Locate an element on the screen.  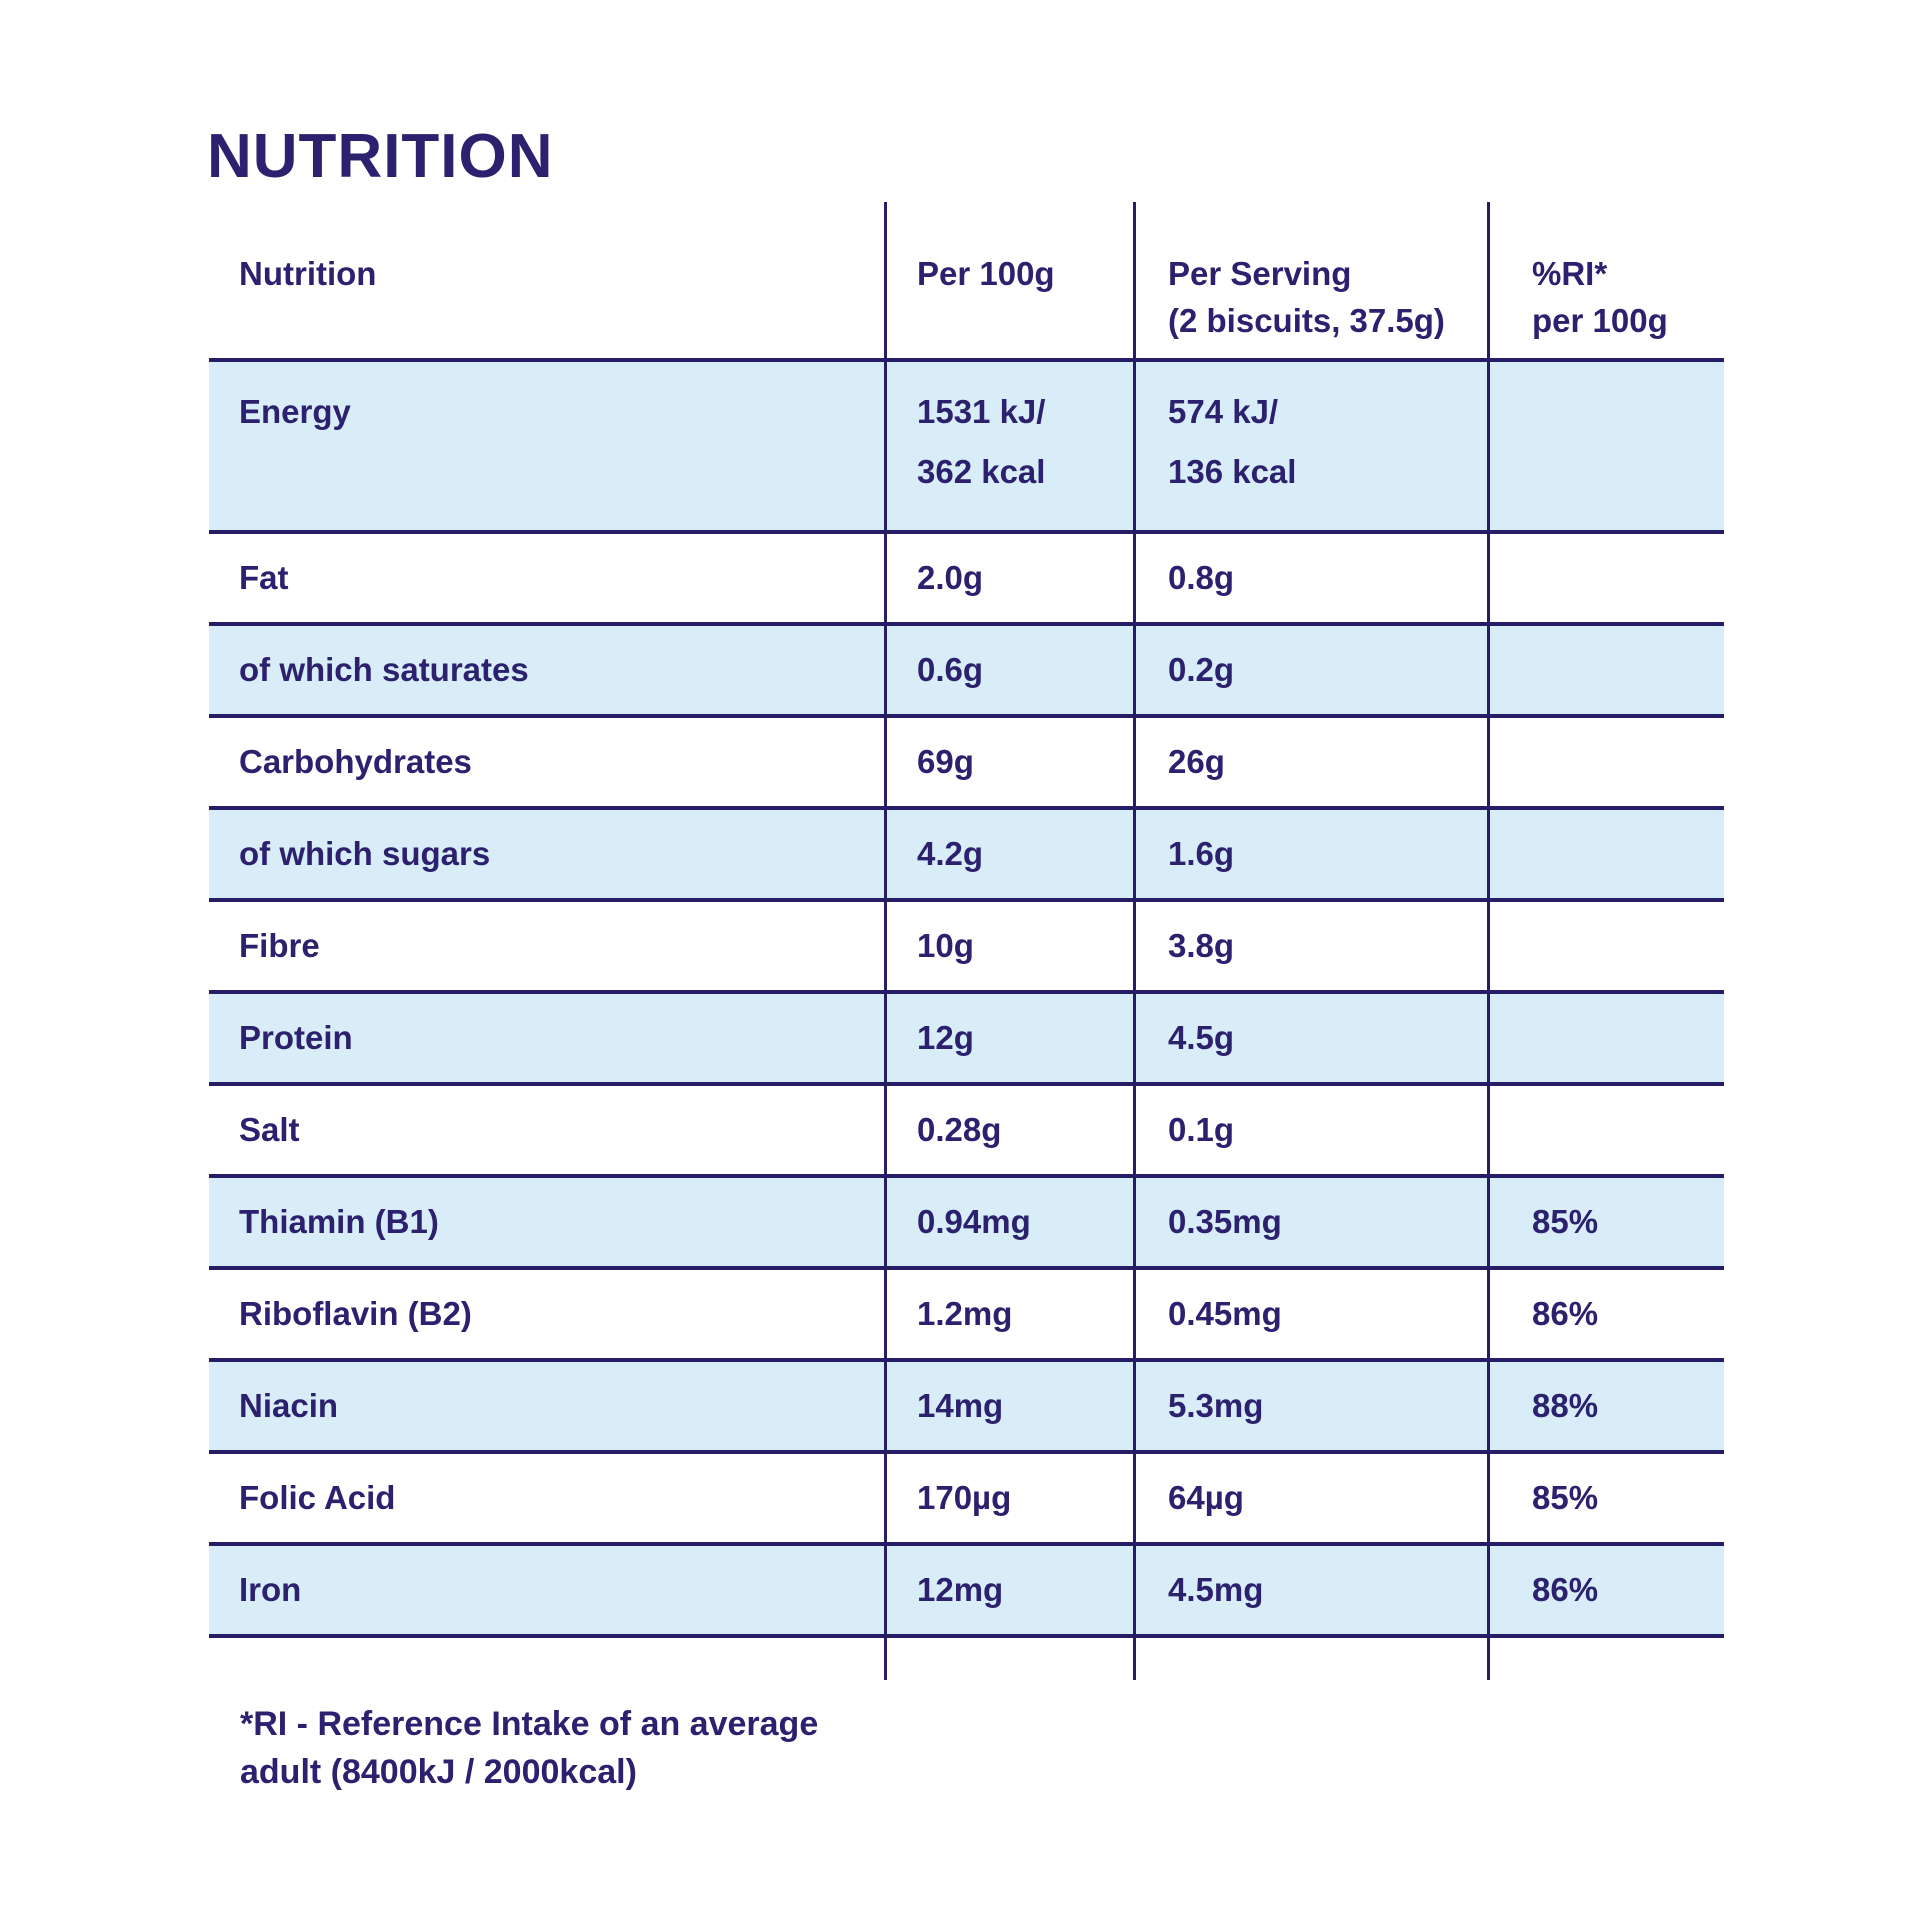
row-value-per-serving: 0.8g is located at coordinates (1310, 576).